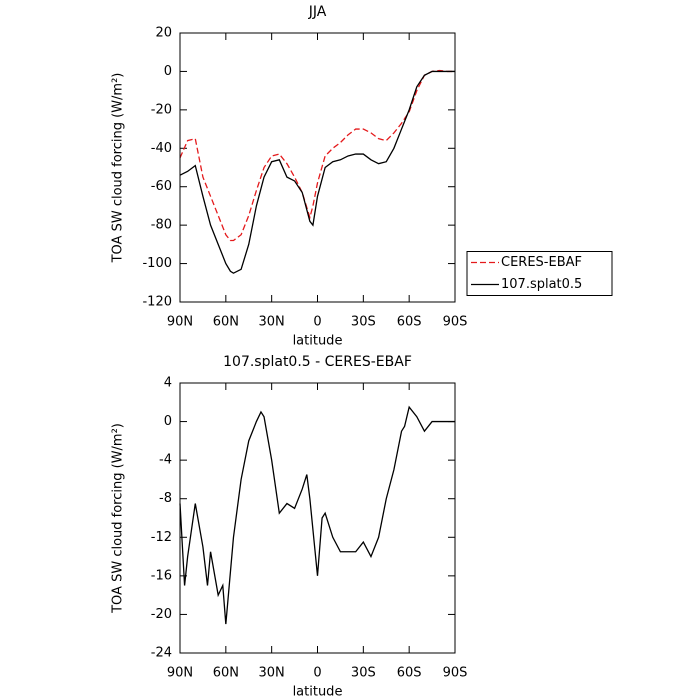  I want to click on y-tick-label: -4, so click(165, 460).